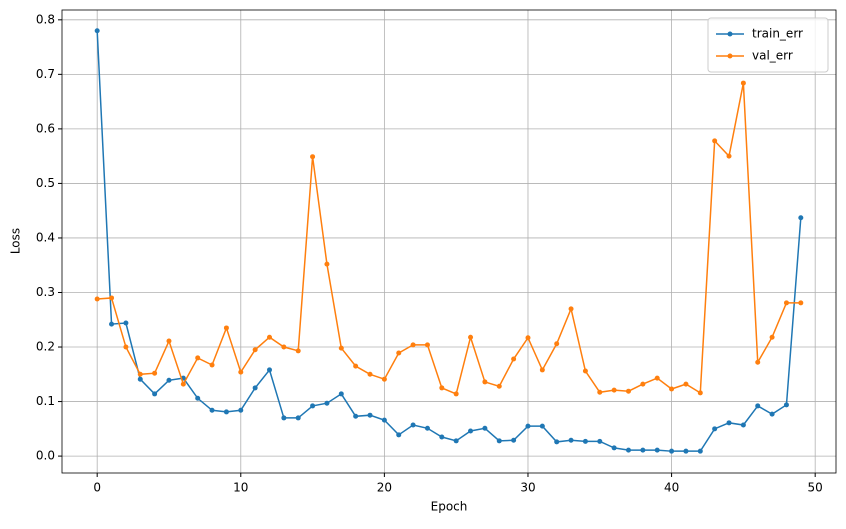  What do you see at coordinates (45, 292) in the screenshot?
I see `y-tick-label: 0.3` at bounding box center [45, 292].